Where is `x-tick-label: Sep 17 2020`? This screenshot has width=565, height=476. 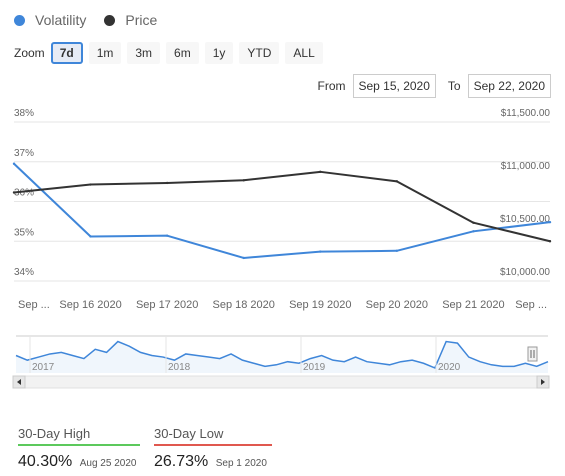 x-tick-label: Sep 17 2020 is located at coordinates (167, 305).